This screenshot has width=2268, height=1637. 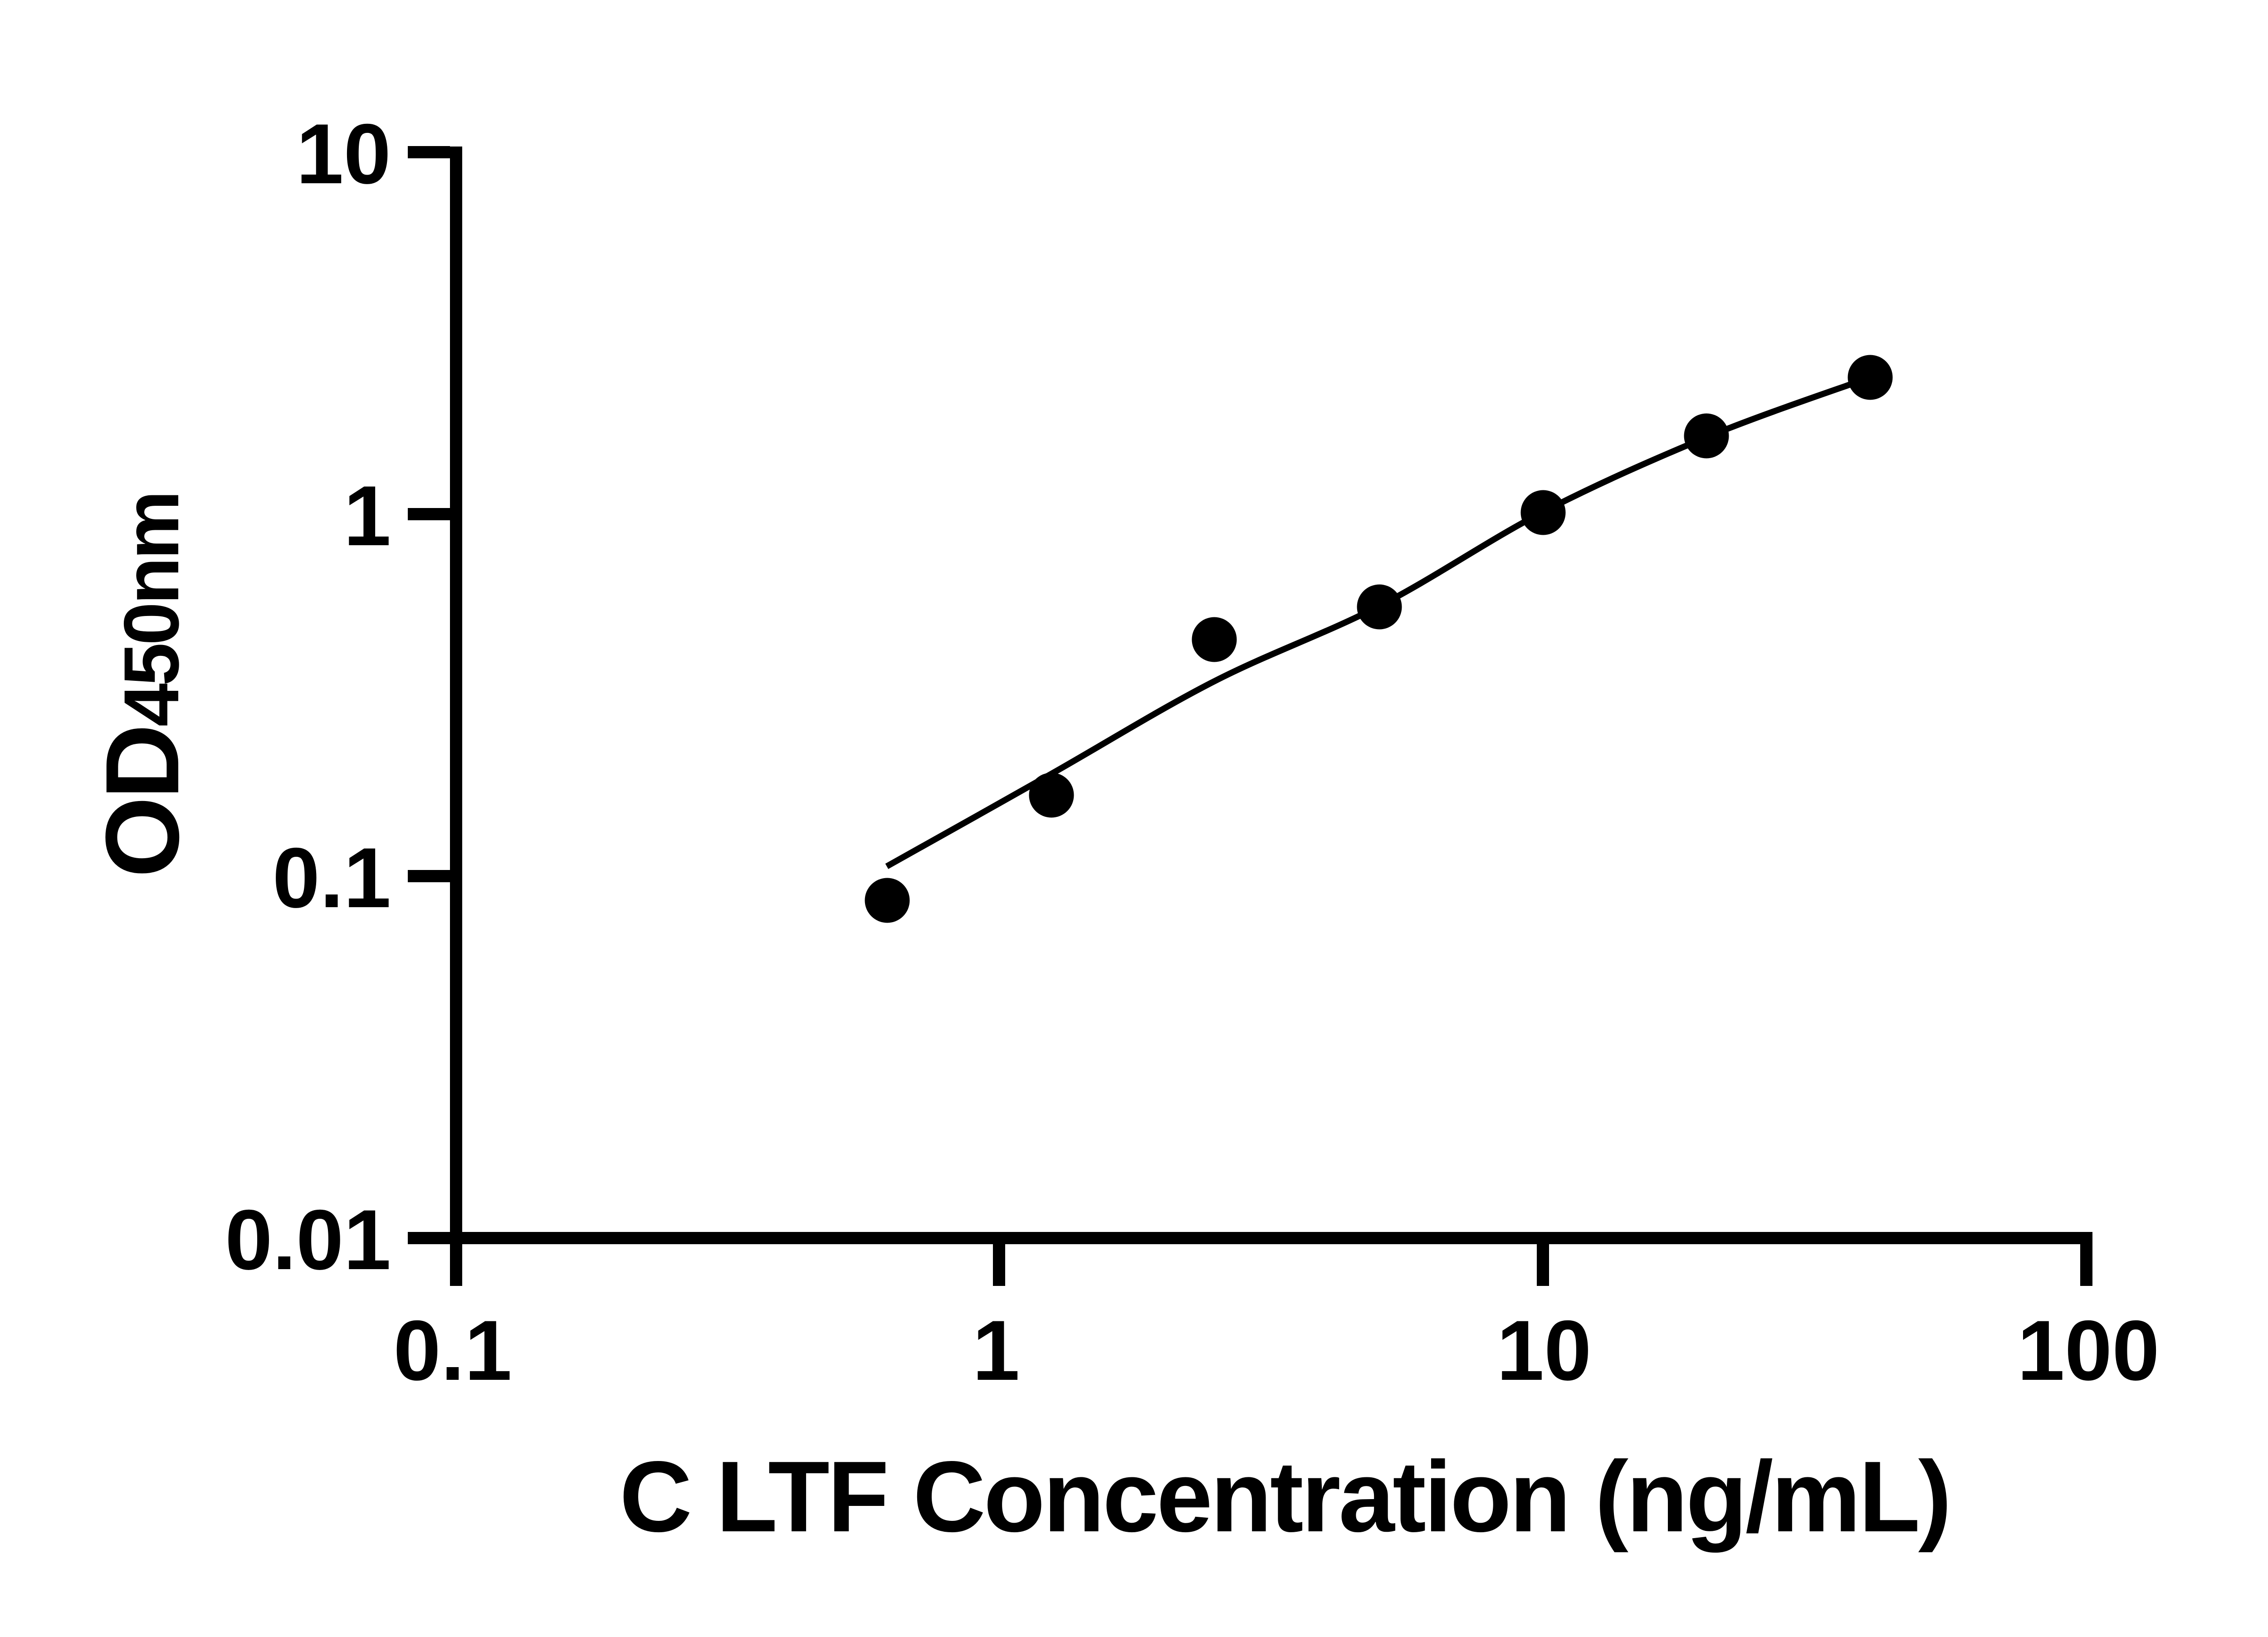 What do you see at coordinates (142, 685) in the screenshot?
I see `svg-text: OD450nm` at bounding box center [142, 685].